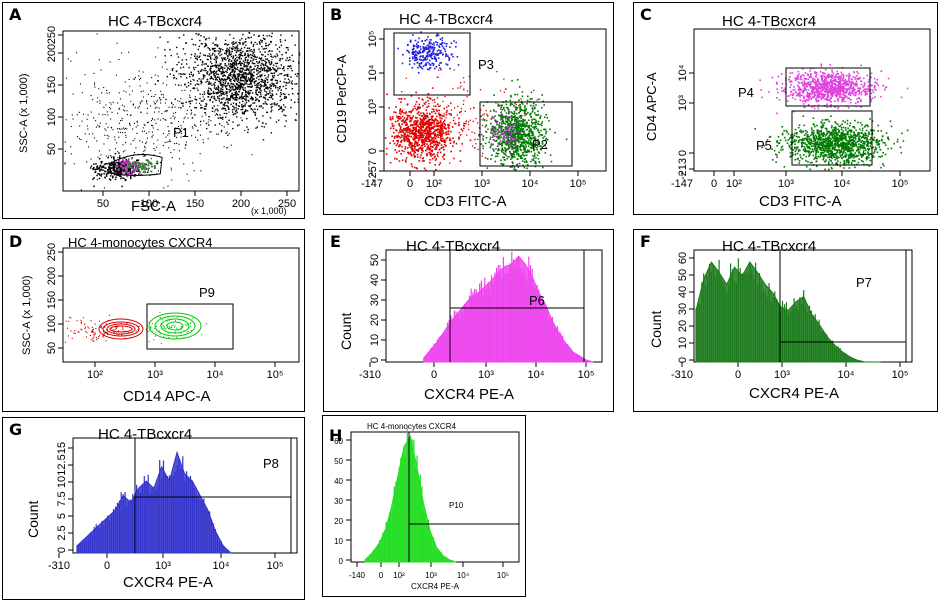 The width and height of the screenshot is (941, 600). What do you see at coordinates (241, 204) in the screenshot?
I see `panel-a-xtick-label: 200` at bounding box center [241, 204].